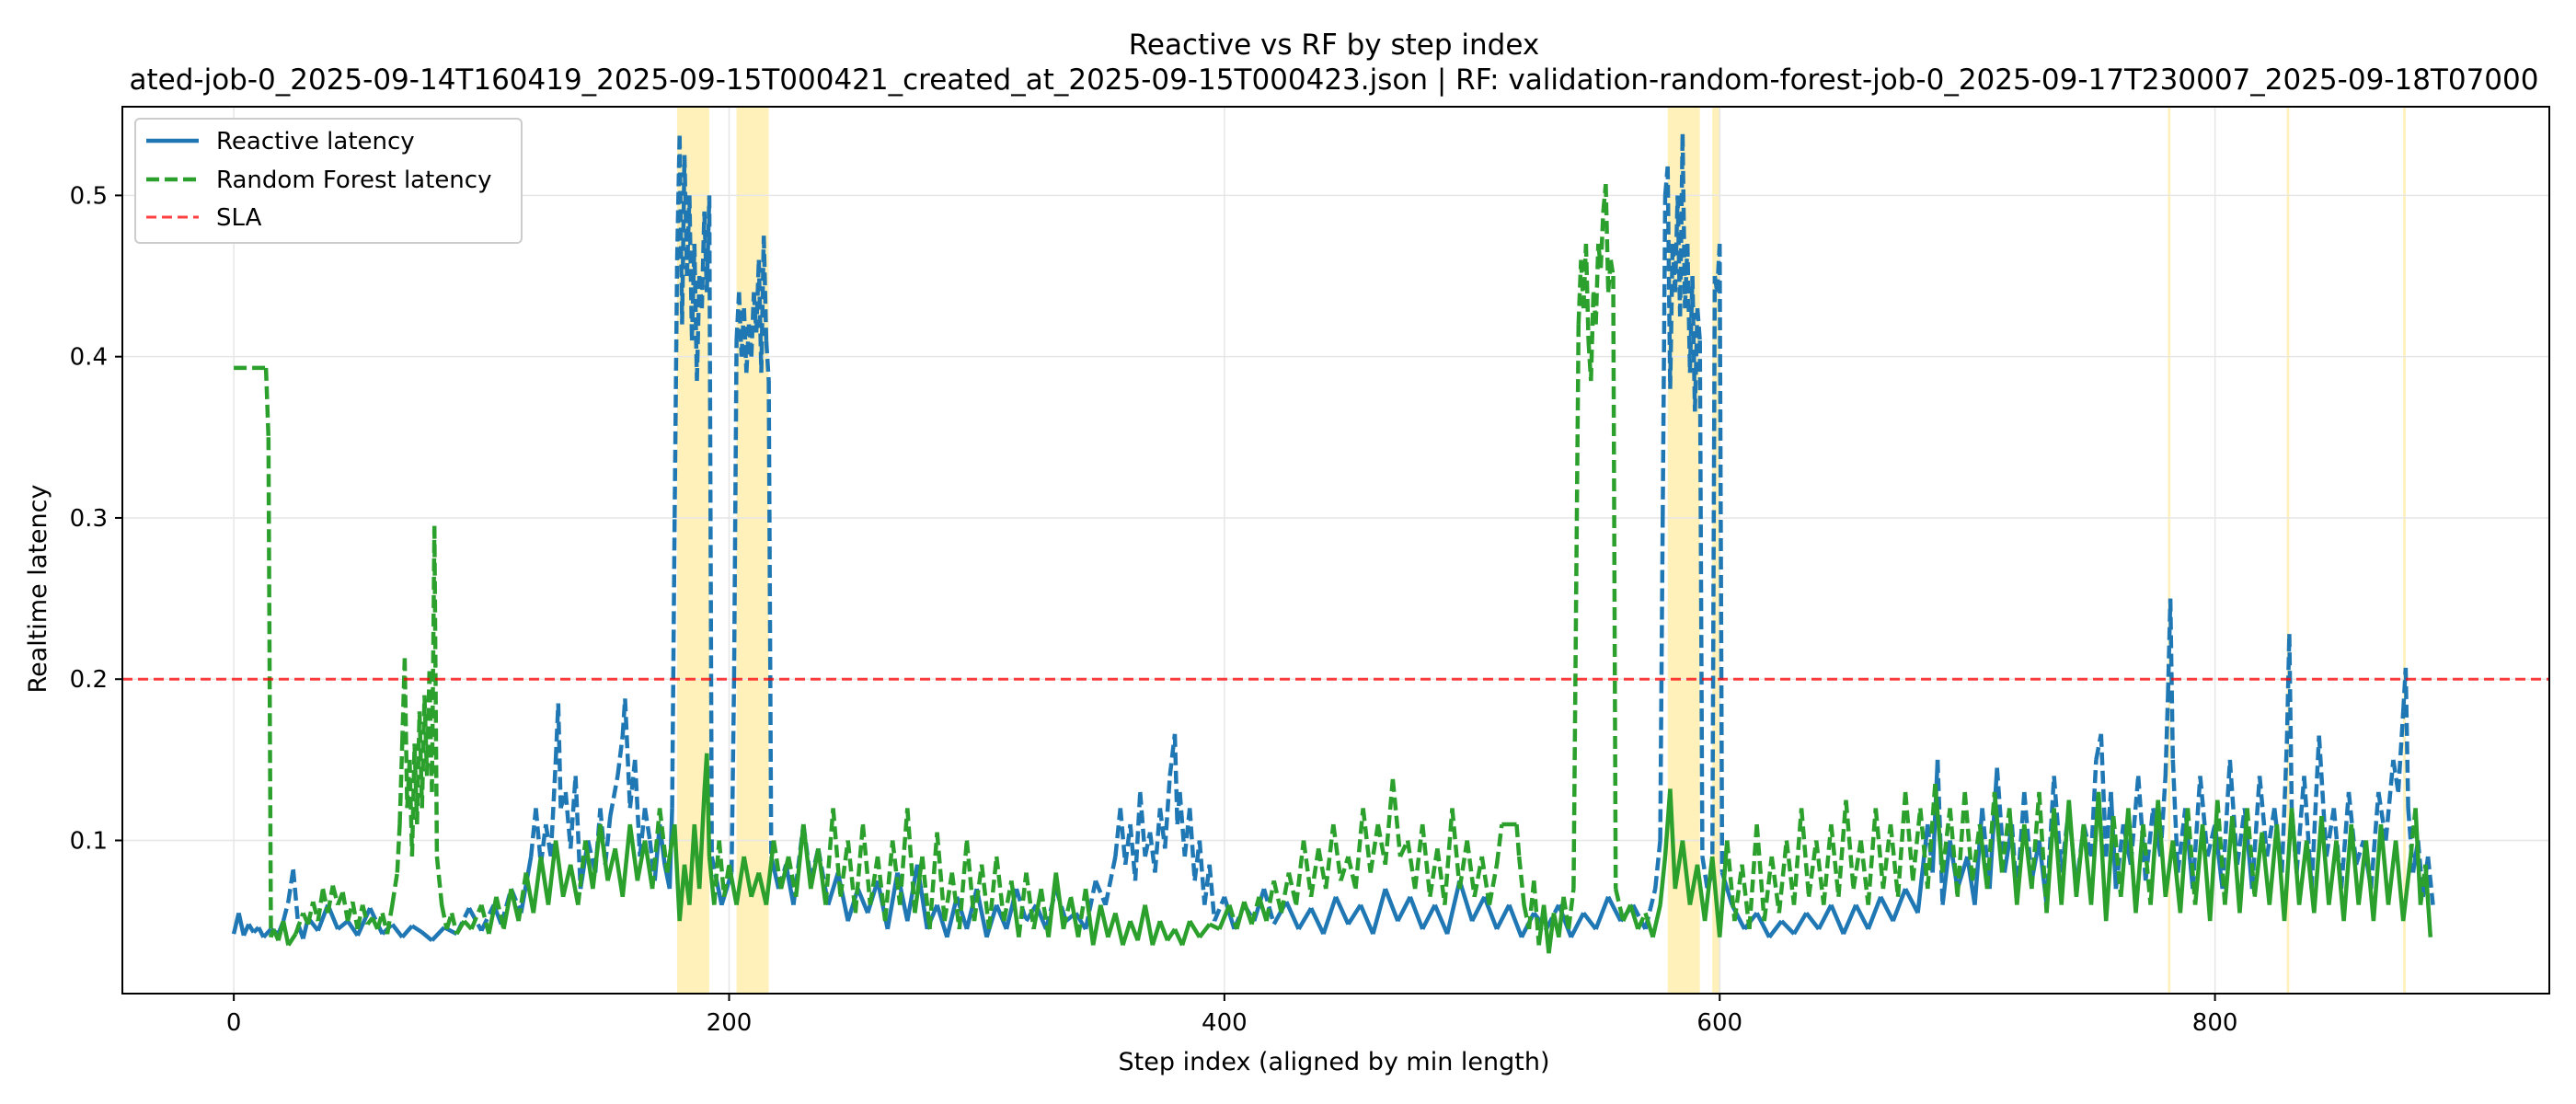 This screenshot has width=2576, height=1104. Describe the element at coordinates (89, 196) in the screenshot. I see `y-tick-label-4: 0.5` at that location.